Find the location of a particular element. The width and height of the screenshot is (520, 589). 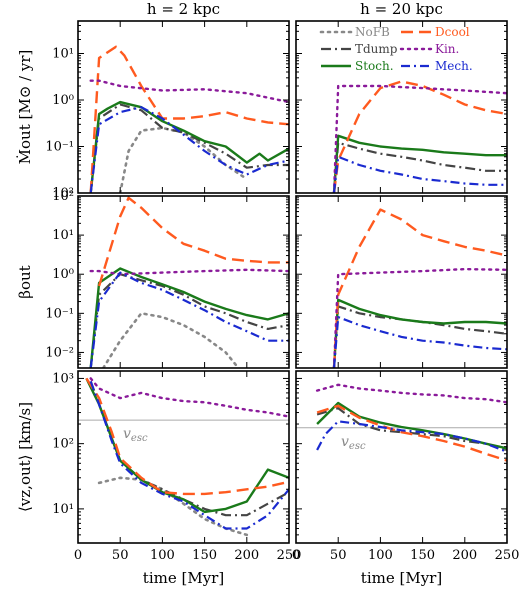

column-title-0: h = 2 kpc is located at coordinates (183, 9).